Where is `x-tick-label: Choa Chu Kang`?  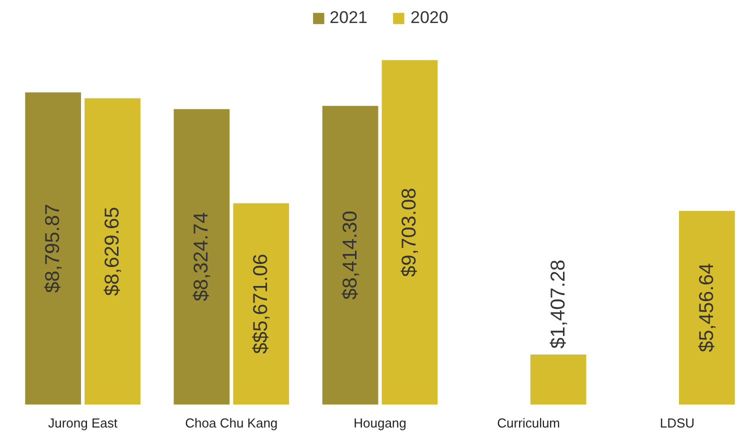 x-tick-label: Choa Chu Kang is located at coordinates (231, 423).